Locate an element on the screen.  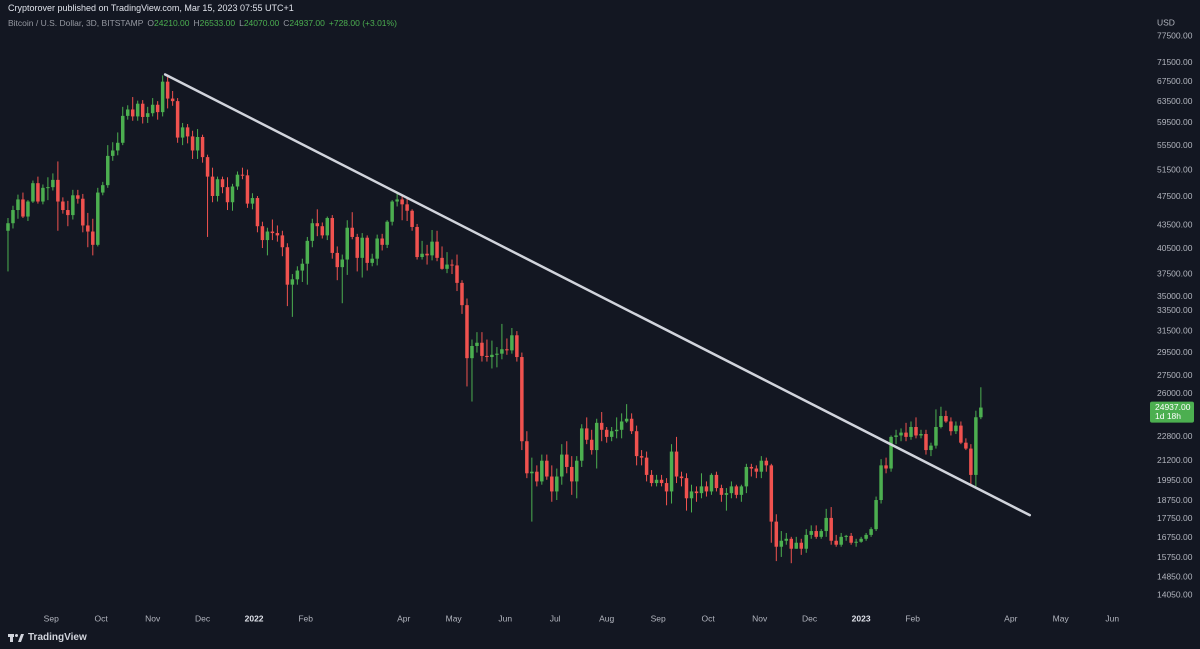
y-tick-label: 71500.00 is located at coordinates (1175, 62).